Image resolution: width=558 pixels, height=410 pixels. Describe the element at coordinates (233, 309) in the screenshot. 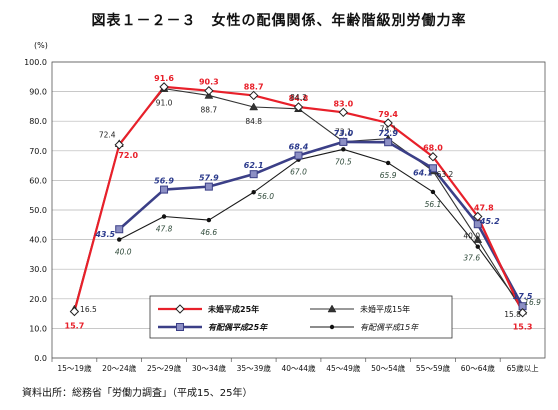

I see `legend-label: 未婚平成25年` at that location.